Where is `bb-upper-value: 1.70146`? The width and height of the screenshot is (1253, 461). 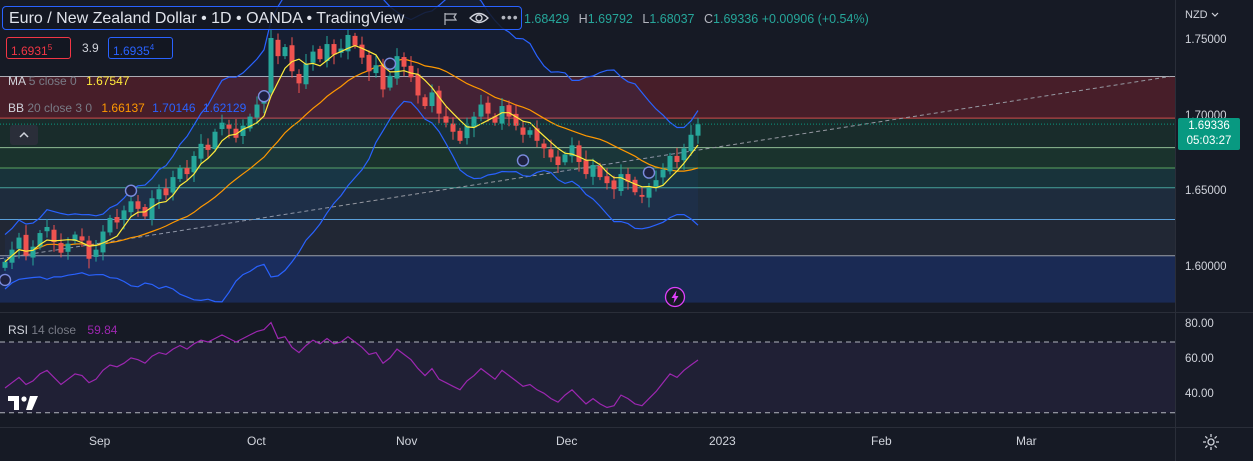
bb-upper-value: 1.70146 is located at coordinates (174, 108).